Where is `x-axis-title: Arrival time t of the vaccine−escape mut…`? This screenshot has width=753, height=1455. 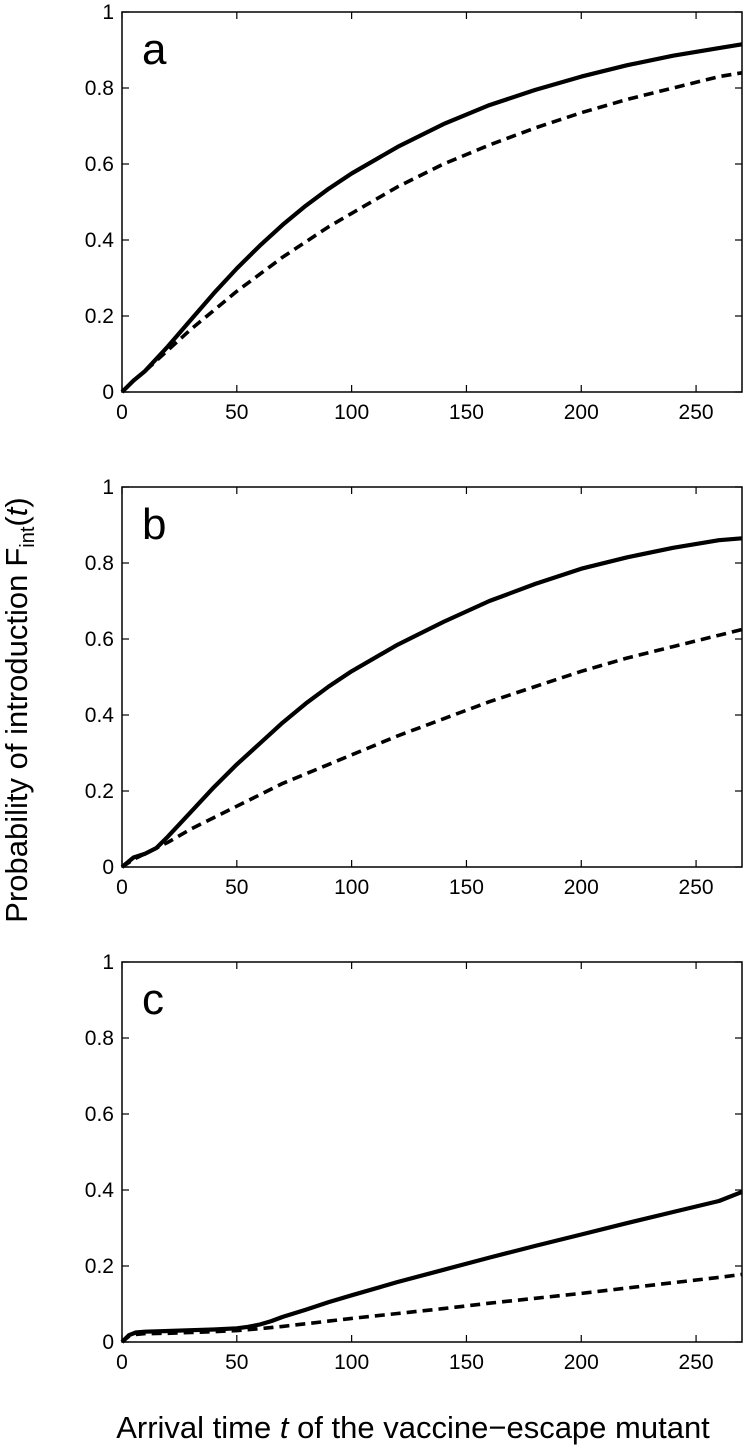
x-axis-title: Arrival time t of the vaccine−escape mut… is located at coordinates (413, 1427).